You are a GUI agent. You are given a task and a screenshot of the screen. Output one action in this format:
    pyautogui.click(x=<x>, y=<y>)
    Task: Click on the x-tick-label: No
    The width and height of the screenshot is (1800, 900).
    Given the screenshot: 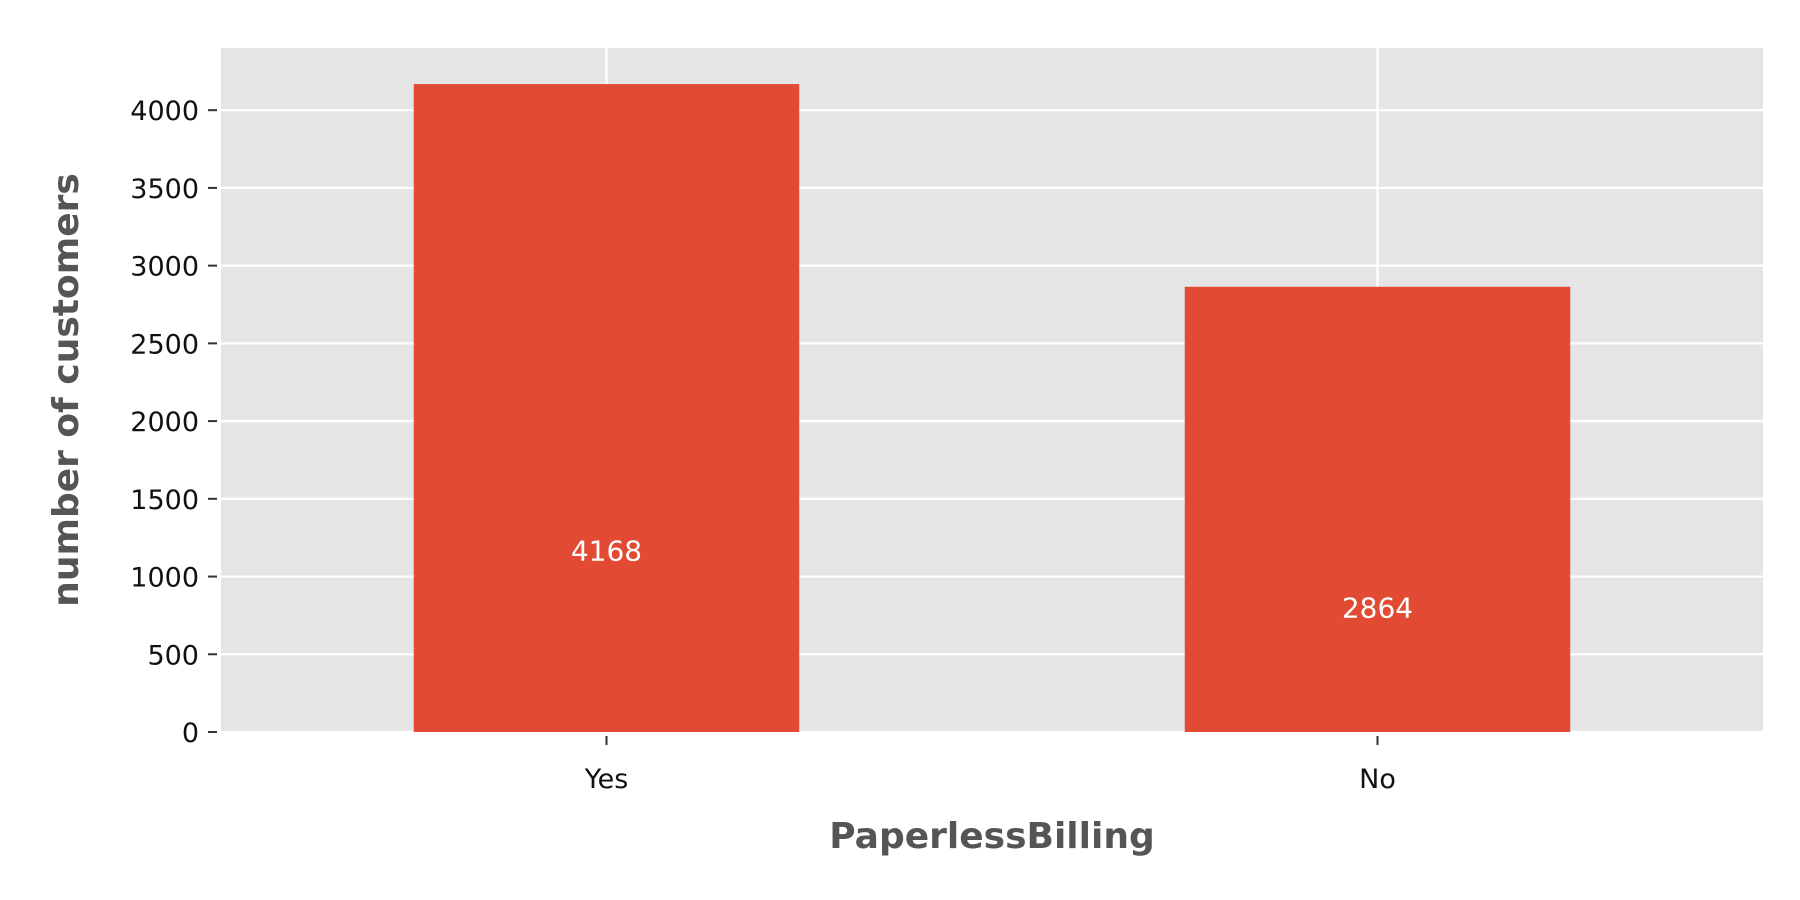 What is the action you would take?
    pyautogui.click(x=1377, y=779)
    